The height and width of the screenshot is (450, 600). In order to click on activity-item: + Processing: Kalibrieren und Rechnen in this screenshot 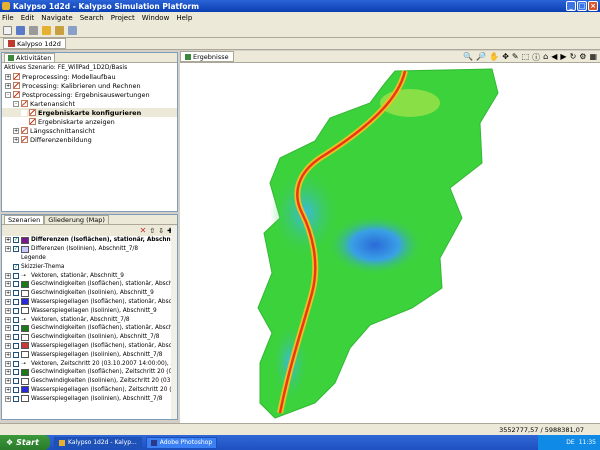, I will do `click(89, 85)`.